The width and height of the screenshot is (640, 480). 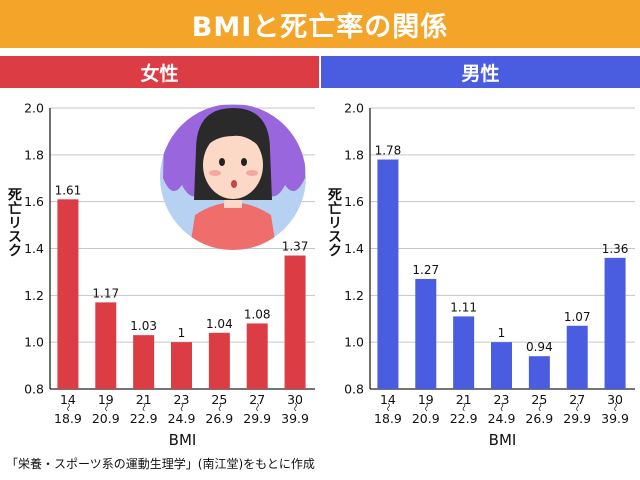 I want to click on data-label: 1.11, so click(x=463, y=307).